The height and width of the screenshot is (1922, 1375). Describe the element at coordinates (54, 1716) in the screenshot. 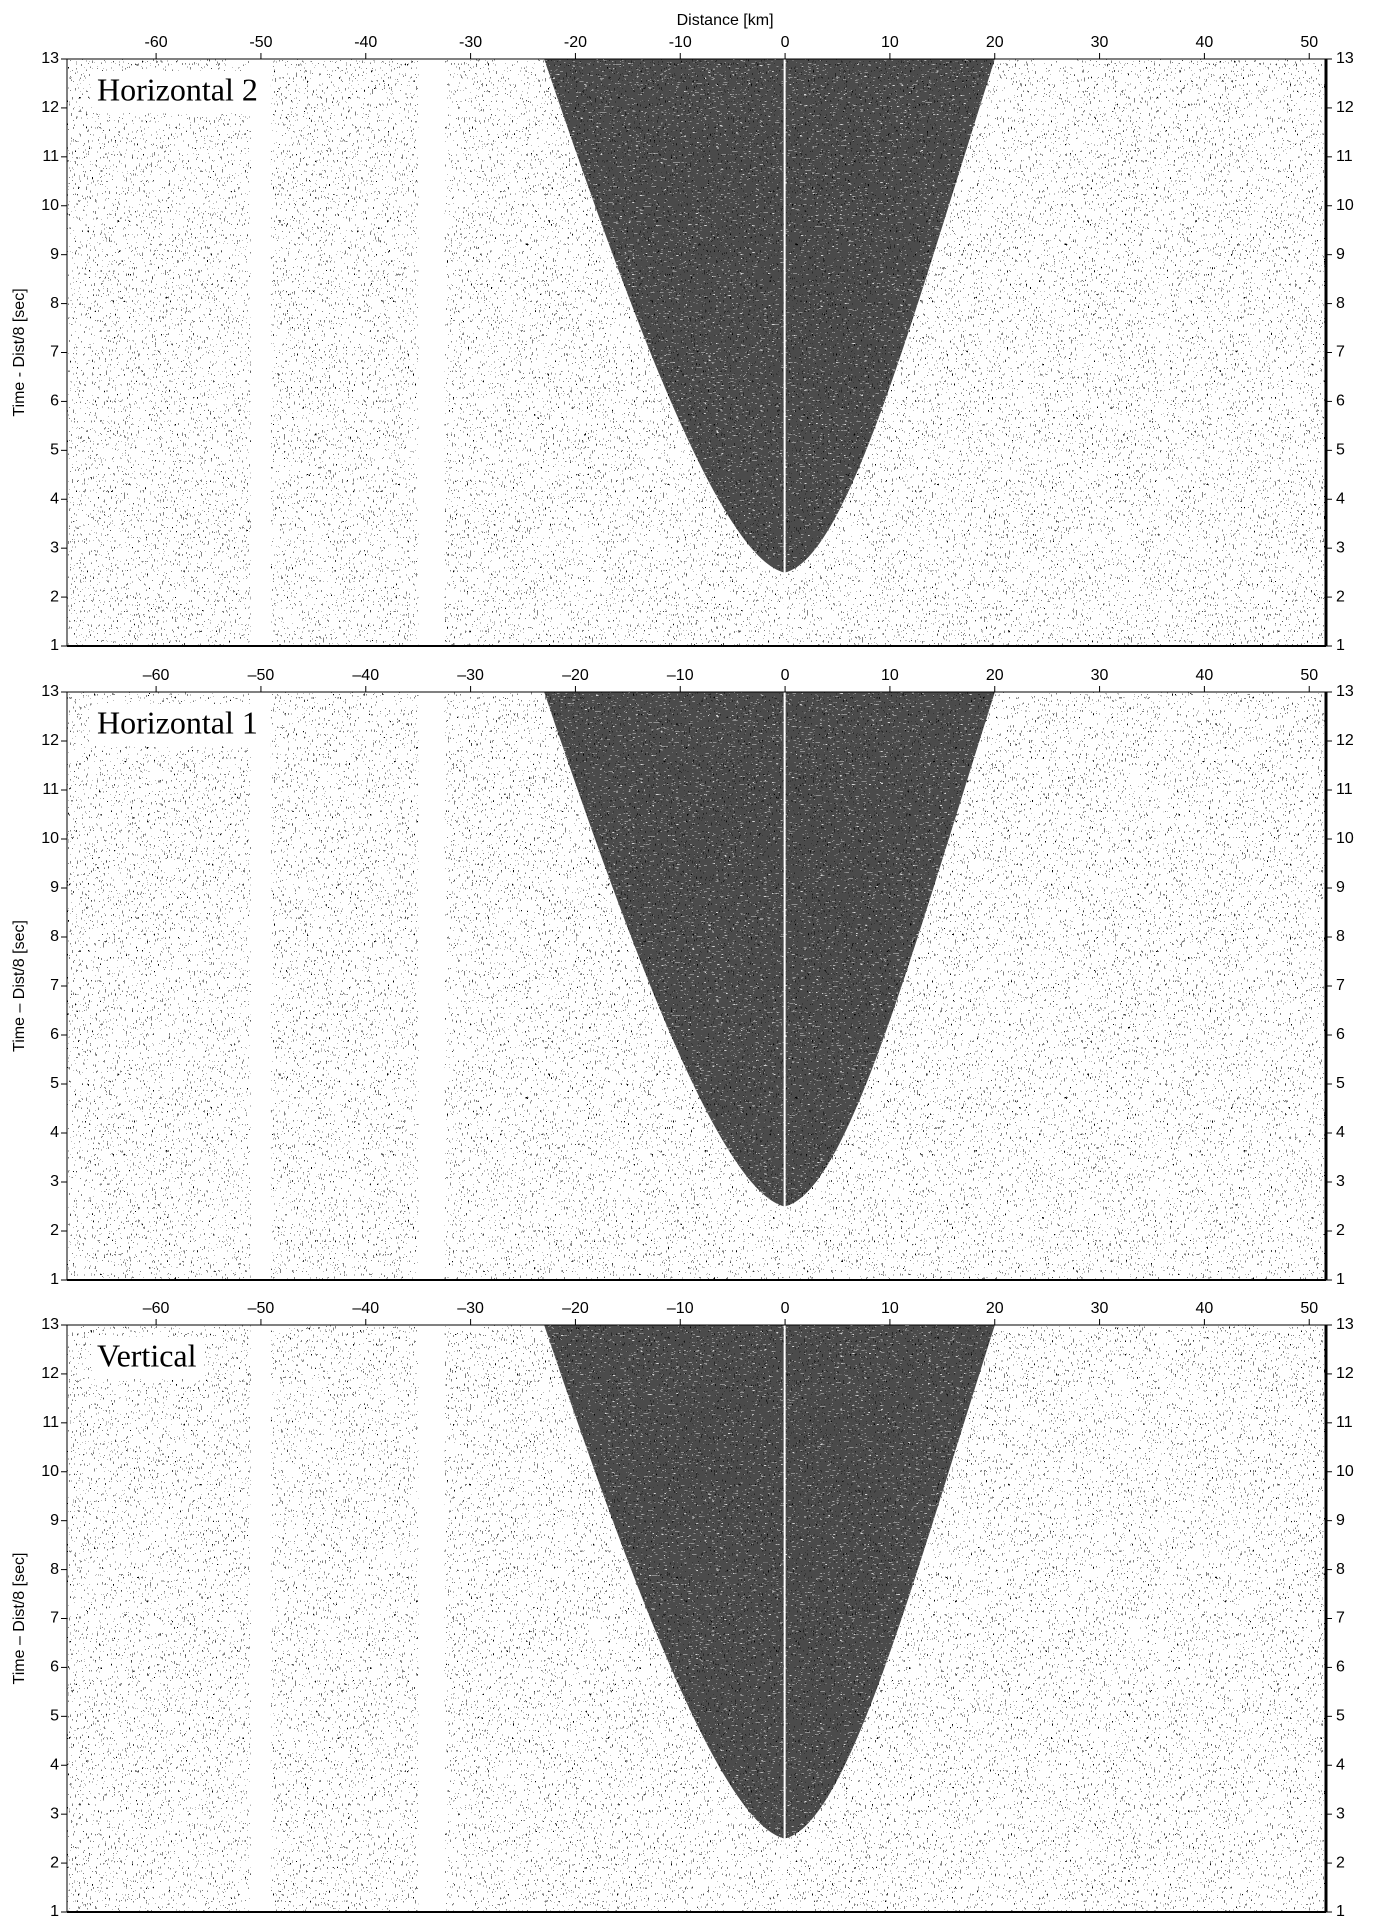

I see `y-tick-label: 5` at that location.